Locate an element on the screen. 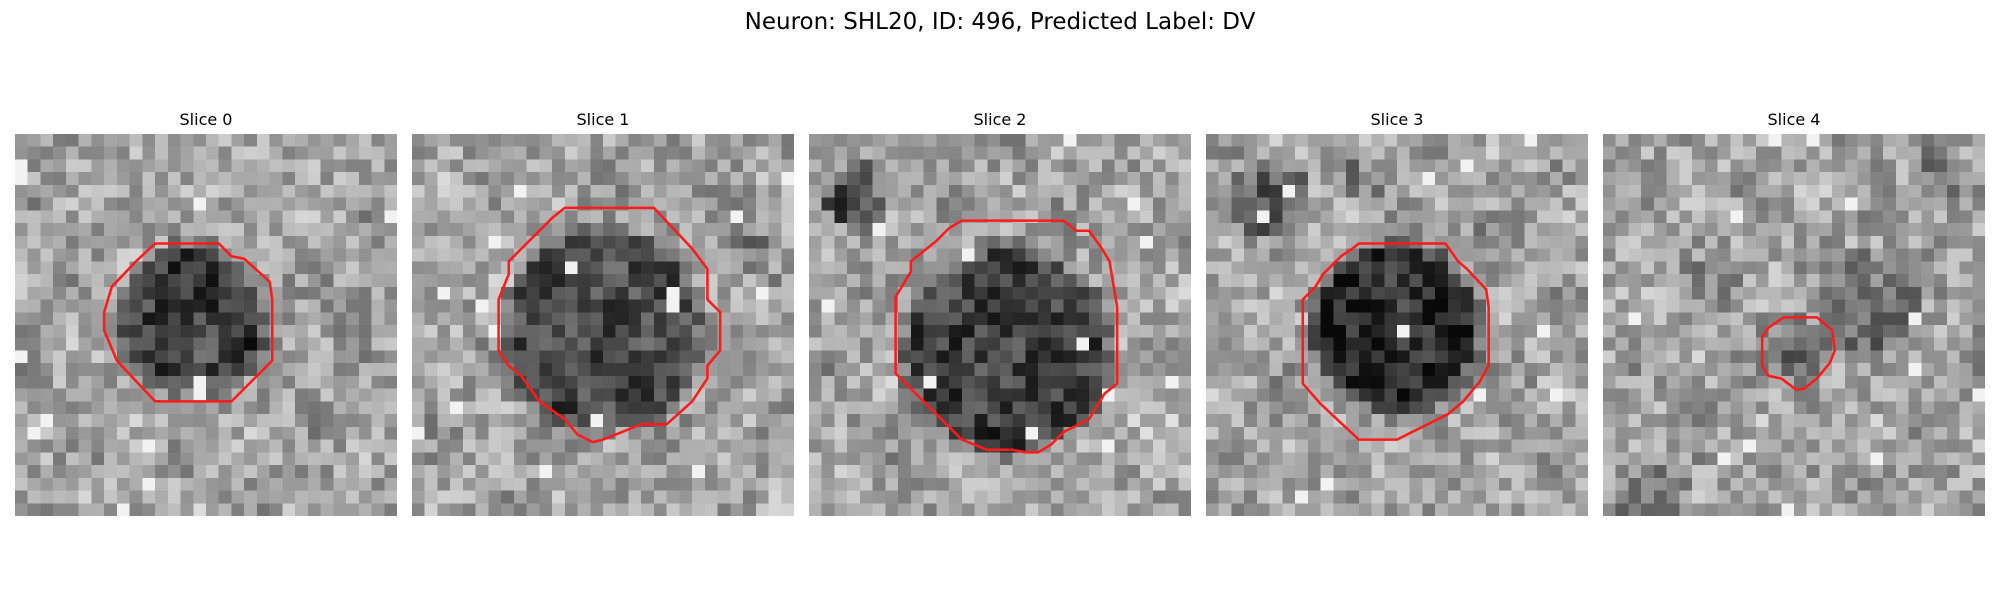  slice-panel-0: Slice 0 is located at coordinates (206, 318).